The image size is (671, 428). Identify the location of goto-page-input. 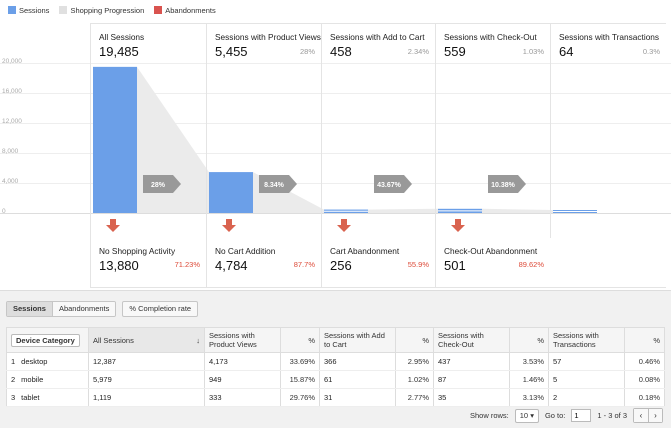
(581, 415).